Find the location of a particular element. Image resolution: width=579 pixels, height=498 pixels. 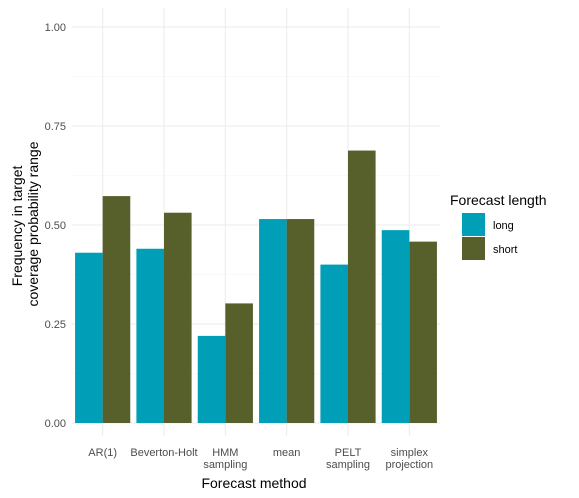

x-tick-label-line: HMM is located at coordinates (225, 453).